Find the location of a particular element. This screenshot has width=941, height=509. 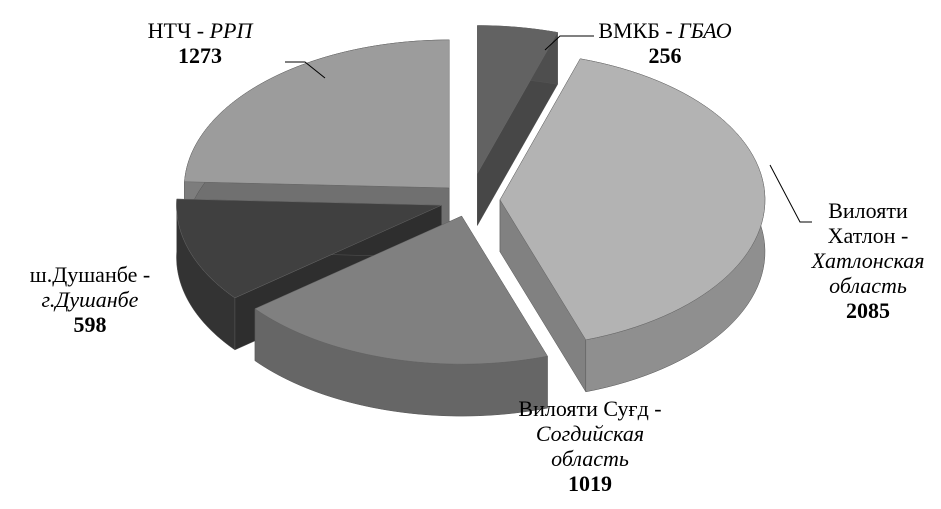

label-value: 2085 is located at coordinates (868, 310).